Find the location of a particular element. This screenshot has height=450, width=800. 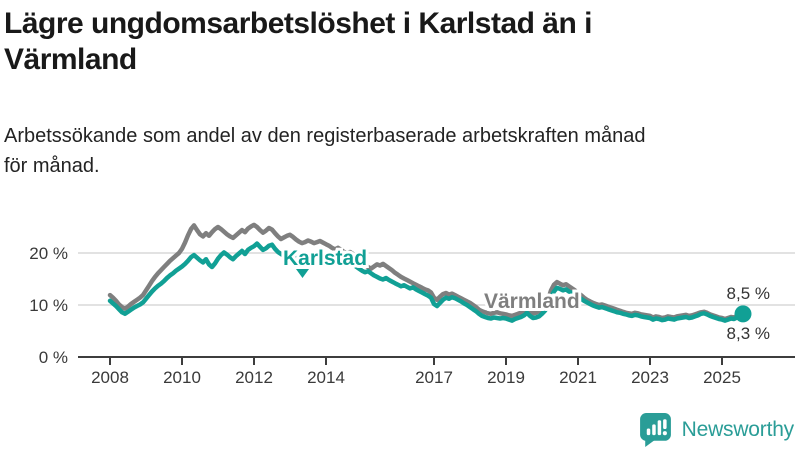

y-axis-label: 0 % is located at coordinates (53, 357).